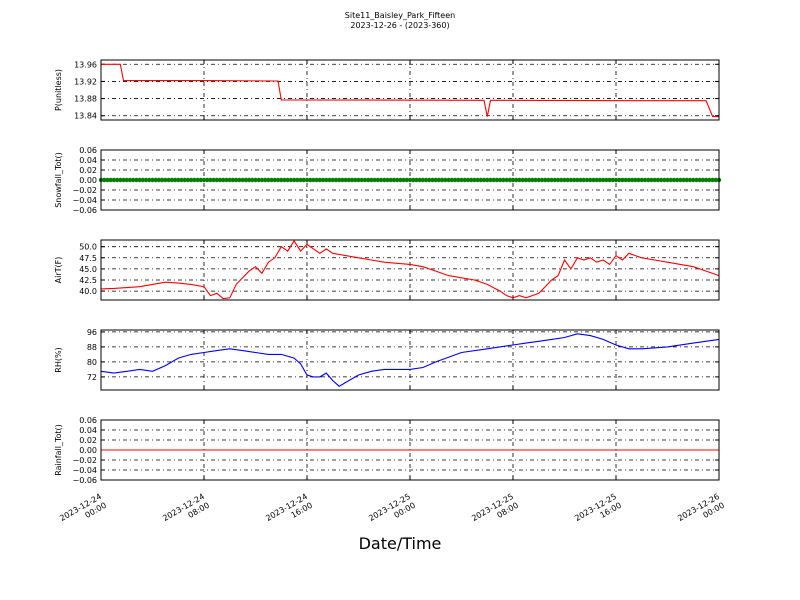  What do you see at coordinates (410, 90) in the screenshot?
I see `series-line` at bounding box center [410, 90].